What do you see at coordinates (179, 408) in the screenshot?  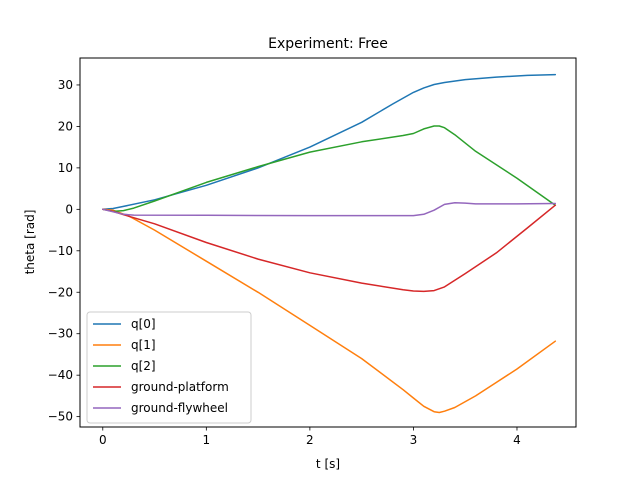 I see `legend-label-4: ground-flywheel` at bounding box center [179, 408].